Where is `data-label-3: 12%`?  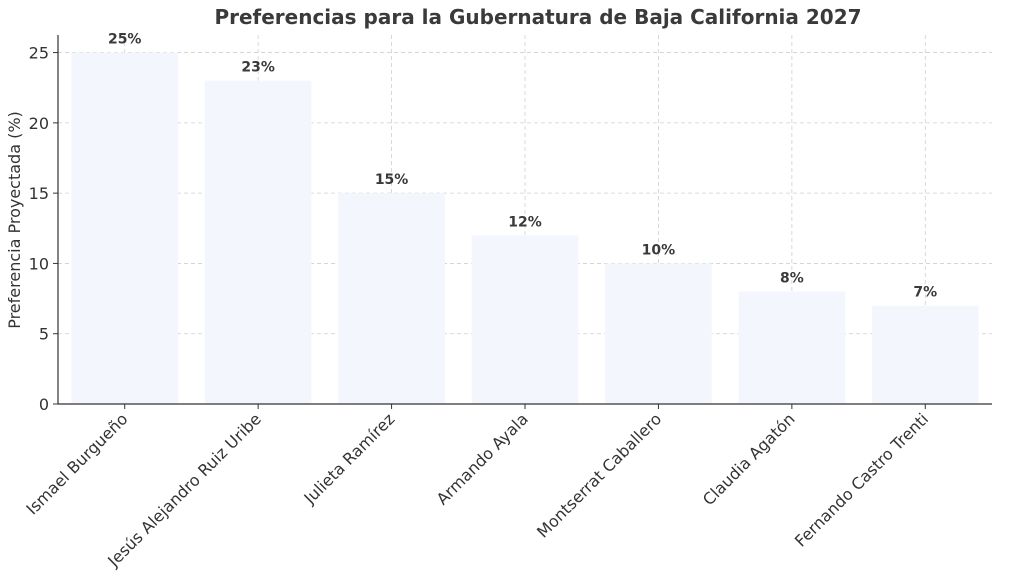
data-label-3: 12% is located at coordinates (525, 222).